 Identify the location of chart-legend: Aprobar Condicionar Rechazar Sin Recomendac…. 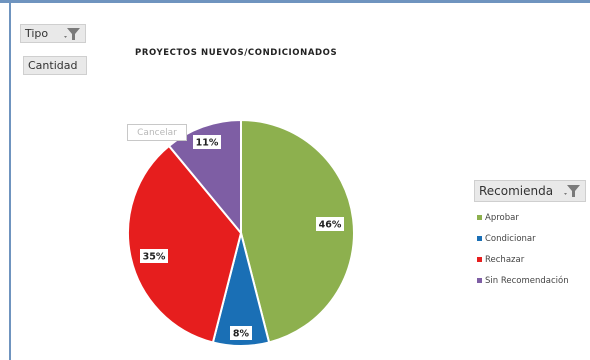
(523, 249).